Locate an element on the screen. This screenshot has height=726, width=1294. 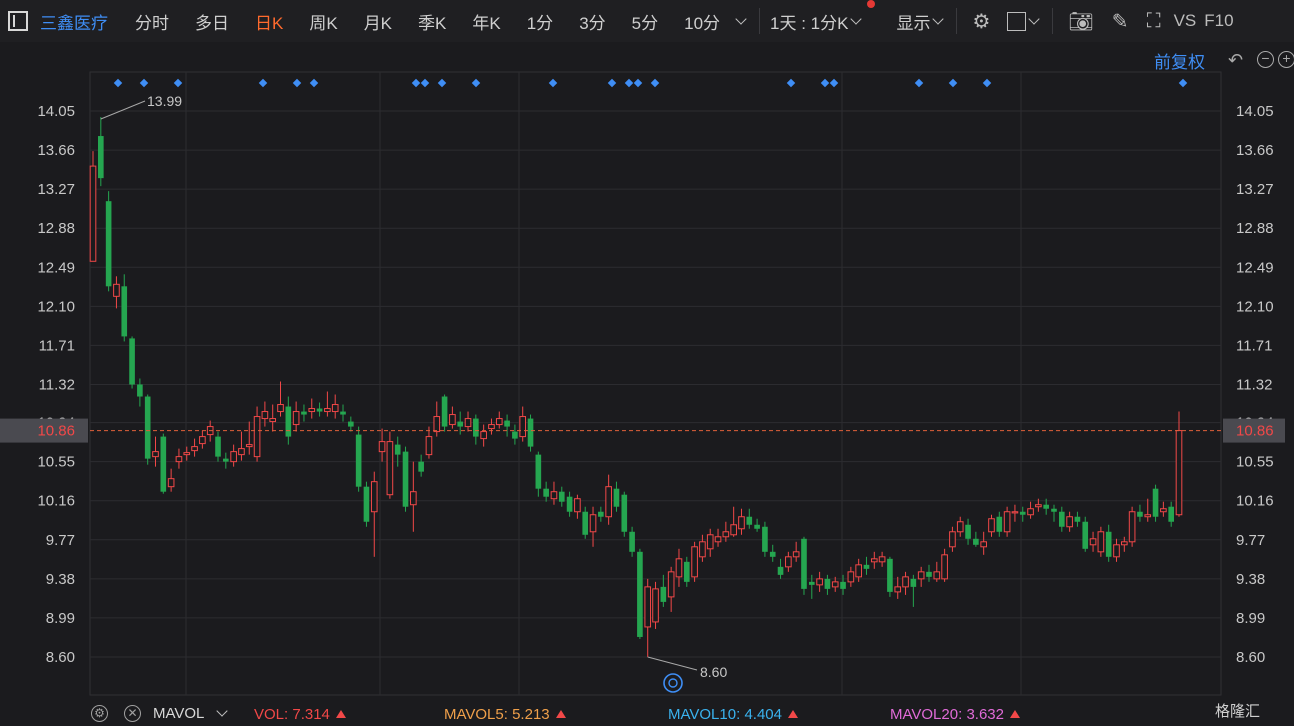
q-badge-icon is located at coordinates (673, 683).